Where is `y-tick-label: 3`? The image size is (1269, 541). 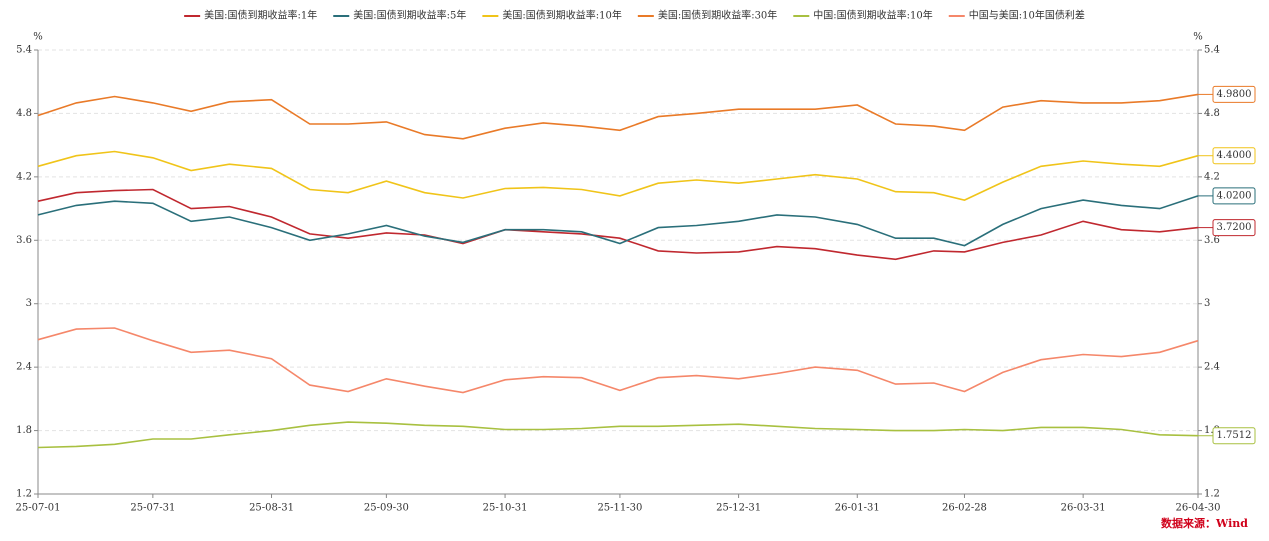 y-tick-label: 3 is located at coordinates (29, 303).